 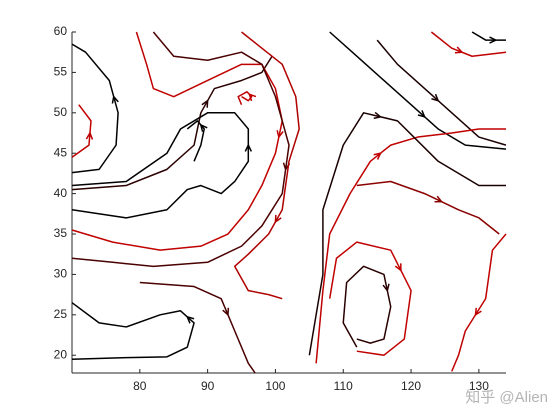 What do you see at coordinates (479, 386) in the screenshot?
I see `x-tick-label: 130` at bounding box center [479, 386].